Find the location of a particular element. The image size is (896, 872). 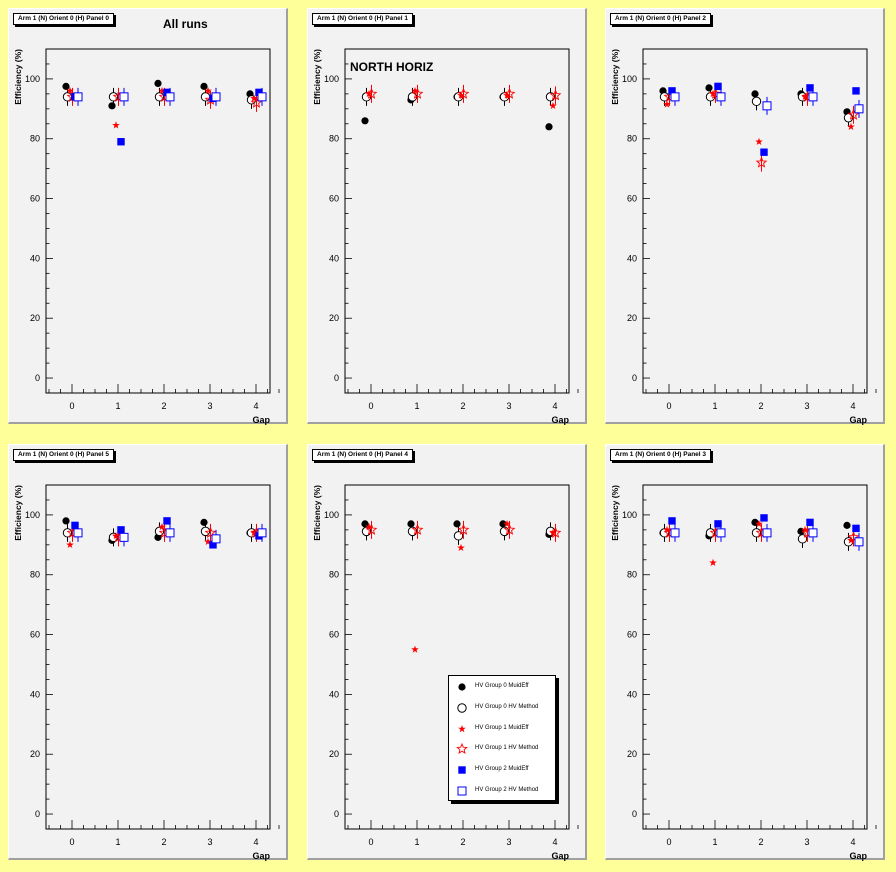

panel-title: Arm 1 (N) Orient 0 (H) Panel 0 is located at coordinates (64, 19).